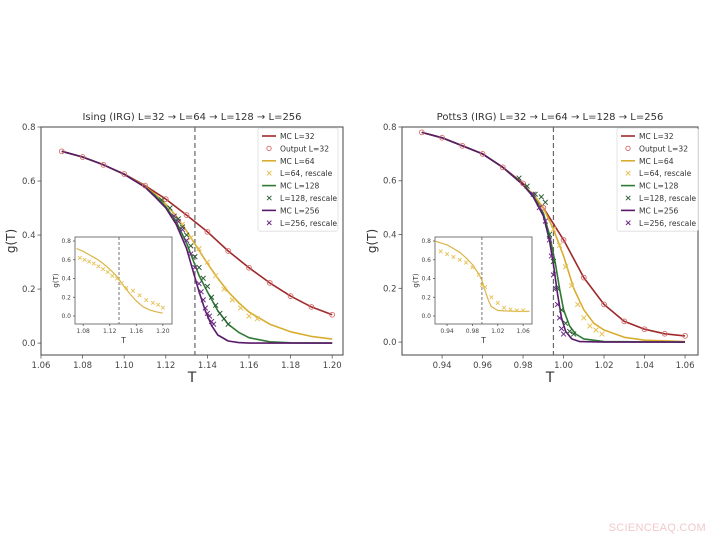  Describe the element at coordinates (665, 173) in the screenshot. I see `legend-label: L=64, rescale` at that location.